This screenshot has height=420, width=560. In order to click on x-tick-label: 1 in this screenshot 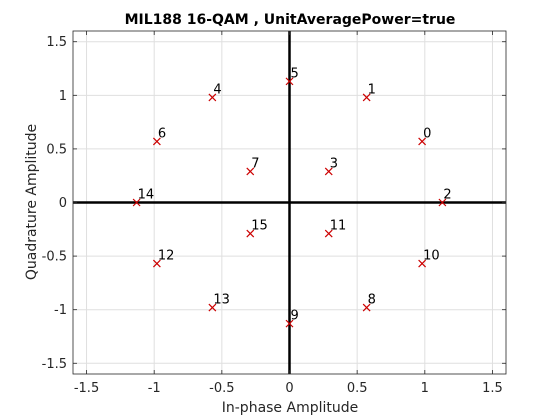, I will do `click(425, 388)`.